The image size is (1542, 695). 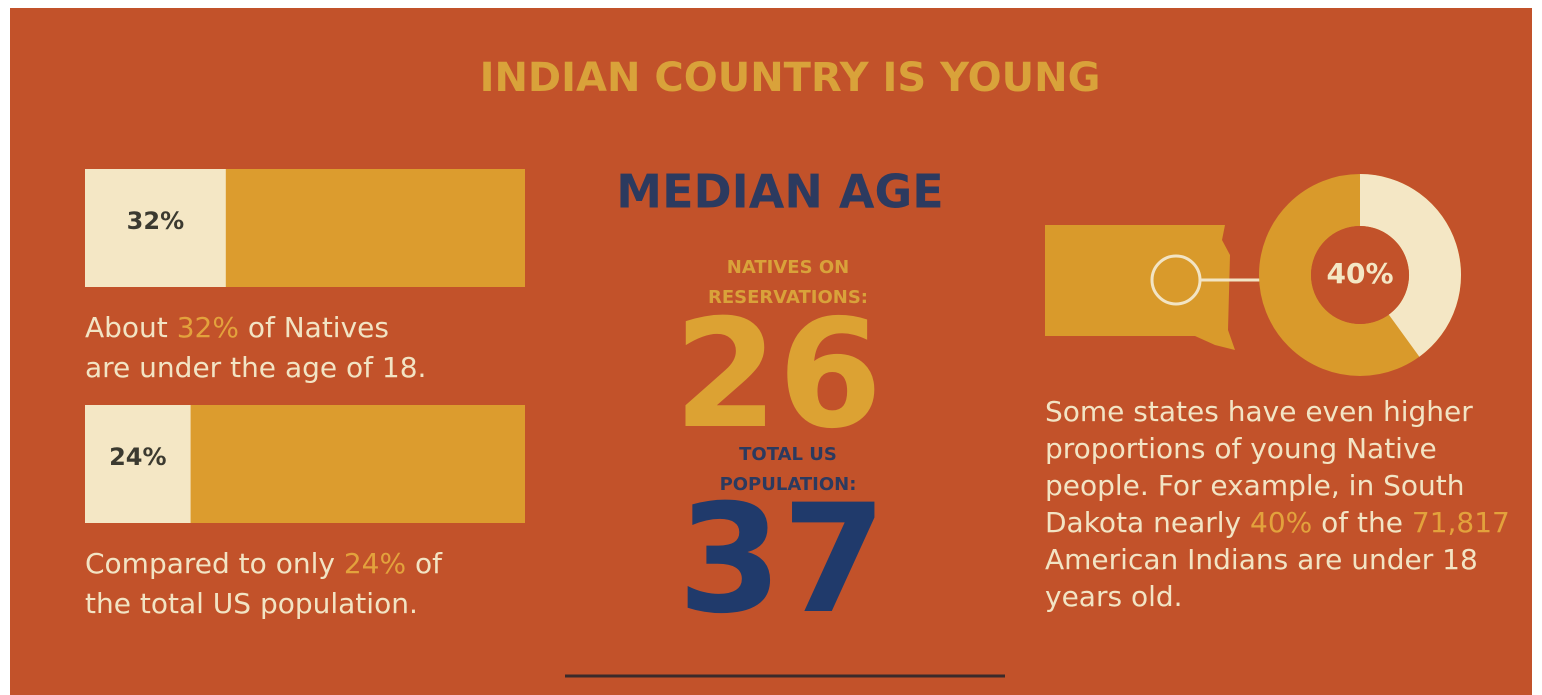 I want to click on donut-segment, so click(x=1409, y=265).